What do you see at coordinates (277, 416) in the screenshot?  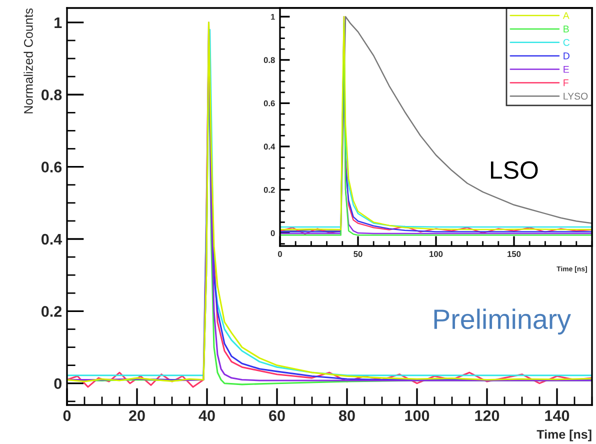 I see `x-tick-label: 60` at bounding box center [277, 416].